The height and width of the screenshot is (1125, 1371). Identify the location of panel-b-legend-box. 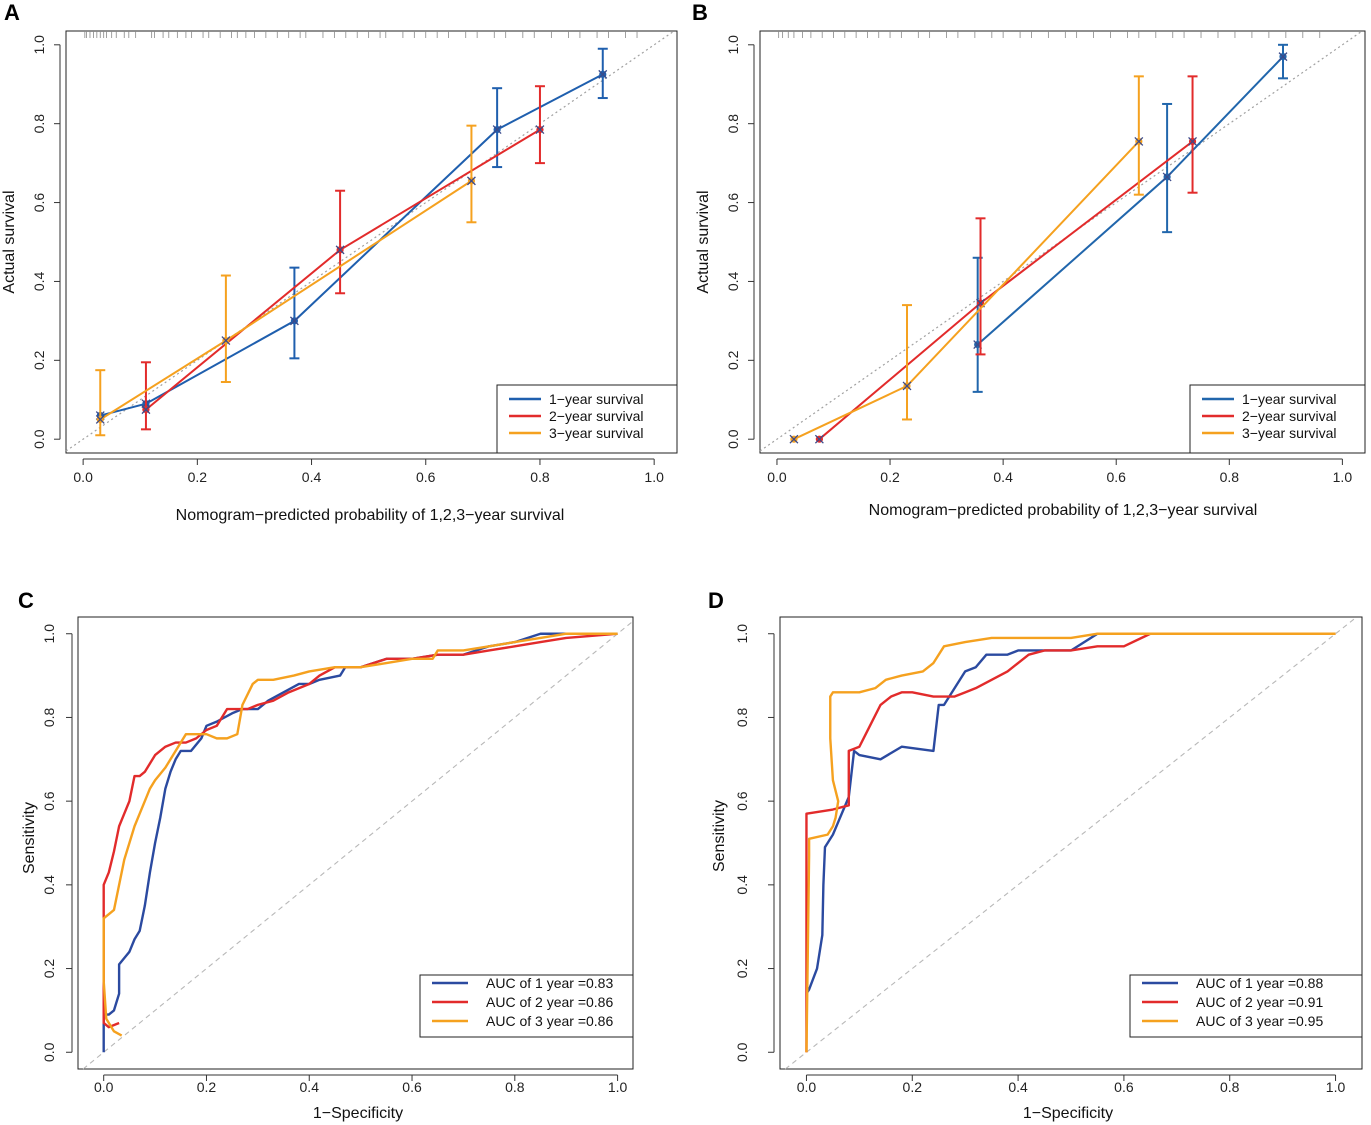
(1277, 419).